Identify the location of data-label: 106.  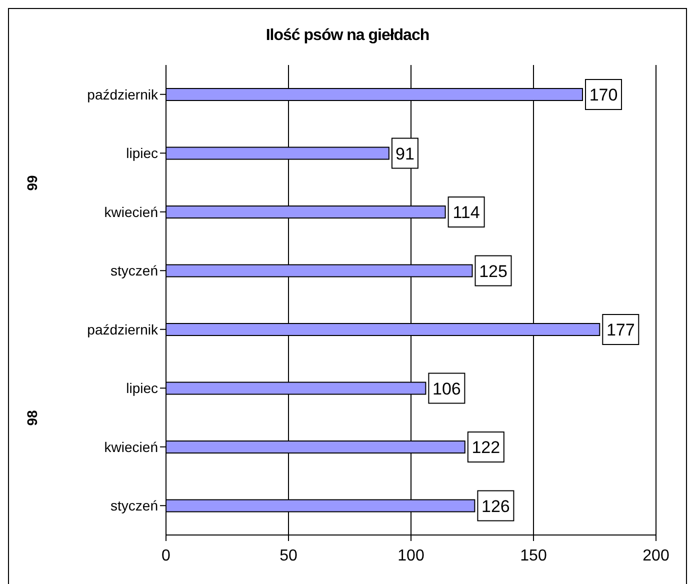
(446, 388).